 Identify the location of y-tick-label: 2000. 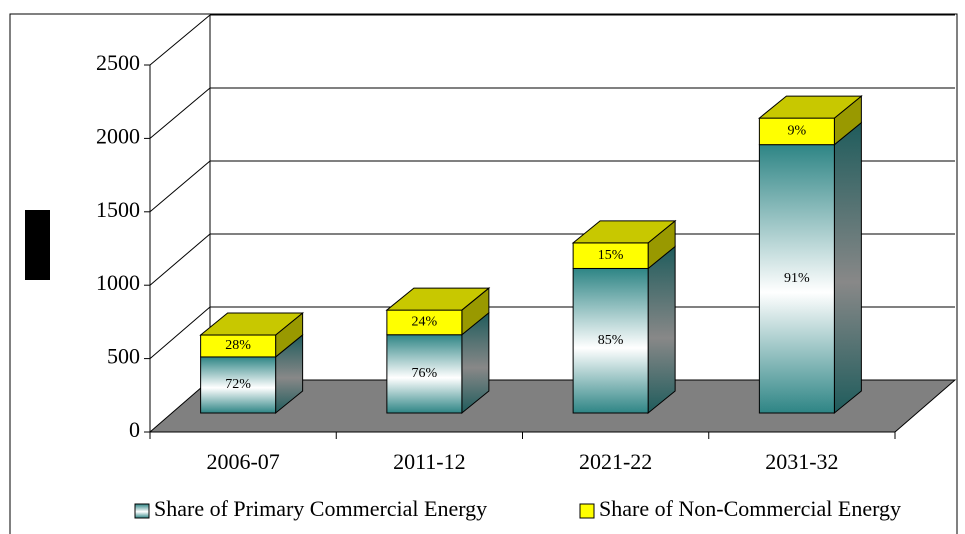
(118, 135).